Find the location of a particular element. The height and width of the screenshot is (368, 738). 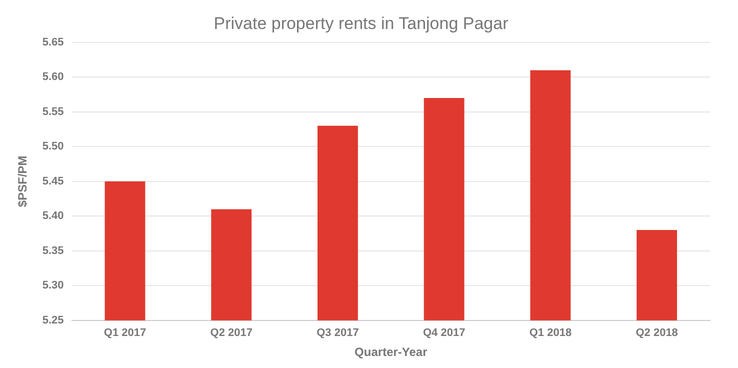

x-tick-label: Q1 2017 is located at coordinates (125, 333).